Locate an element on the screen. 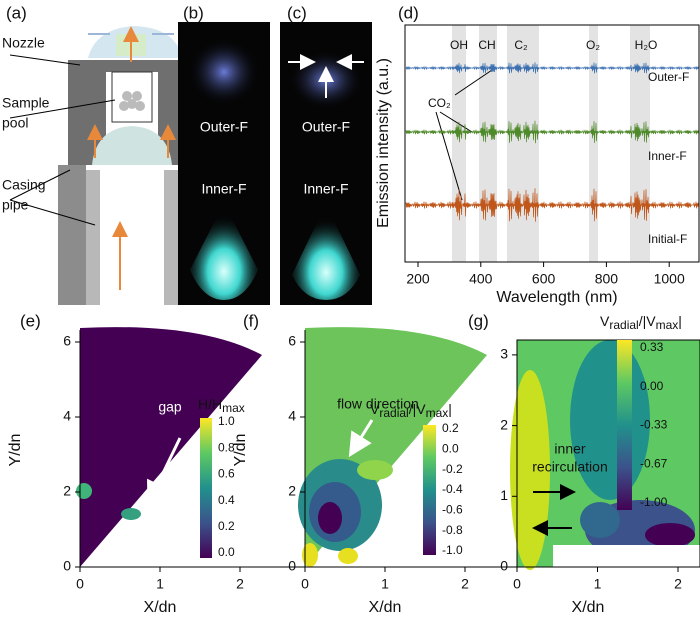 The height and width of the screenshot is (622, 700). sample-pool-label: Sample is located at coordinates (26, 103).